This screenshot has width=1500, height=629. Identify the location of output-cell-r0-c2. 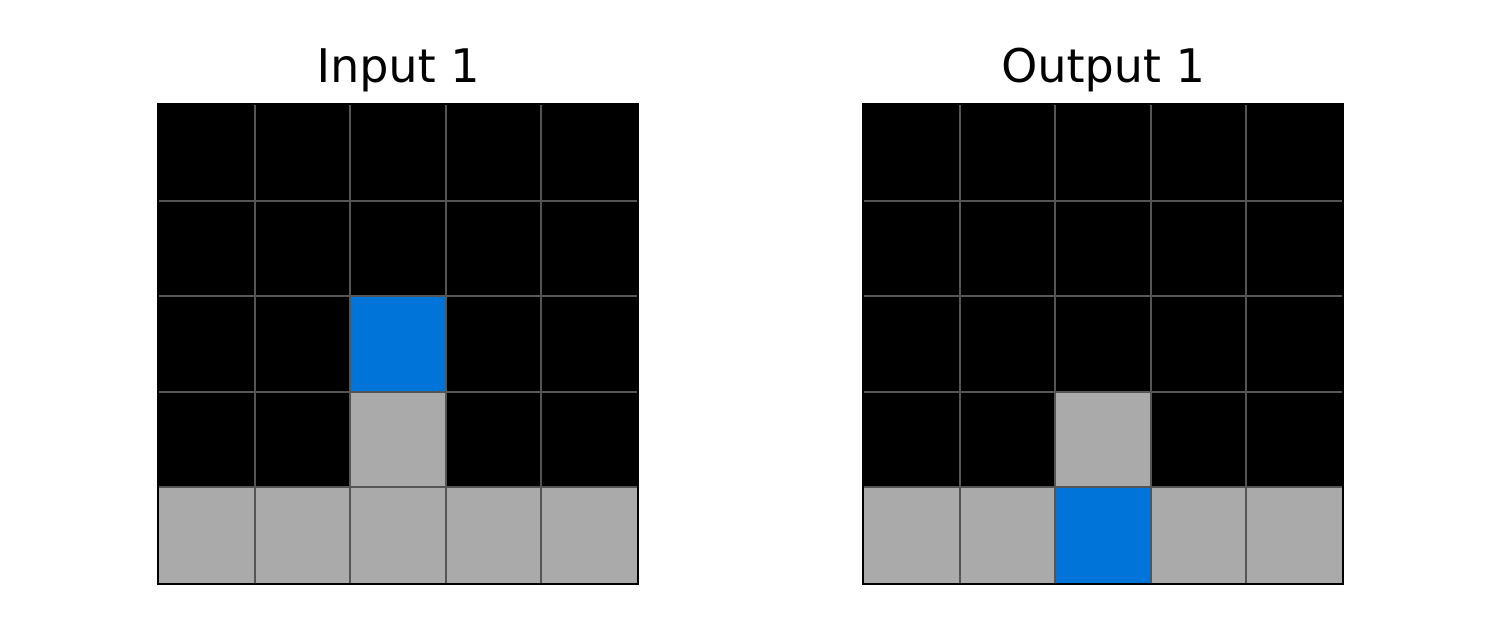
(1103, 153).